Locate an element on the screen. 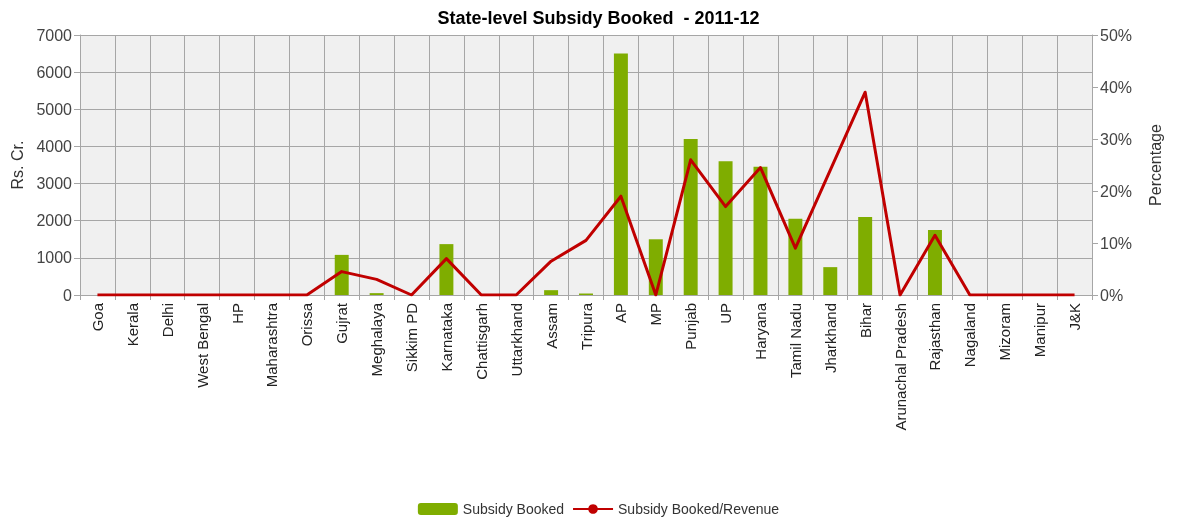  x-tick-label: Uttarkhand is located at coordinates (516, 340).